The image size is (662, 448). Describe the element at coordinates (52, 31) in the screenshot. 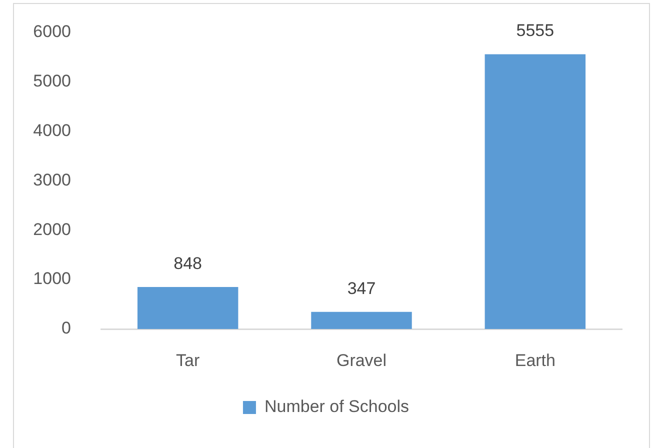

I see `y-tick-label: 6000` at that location.